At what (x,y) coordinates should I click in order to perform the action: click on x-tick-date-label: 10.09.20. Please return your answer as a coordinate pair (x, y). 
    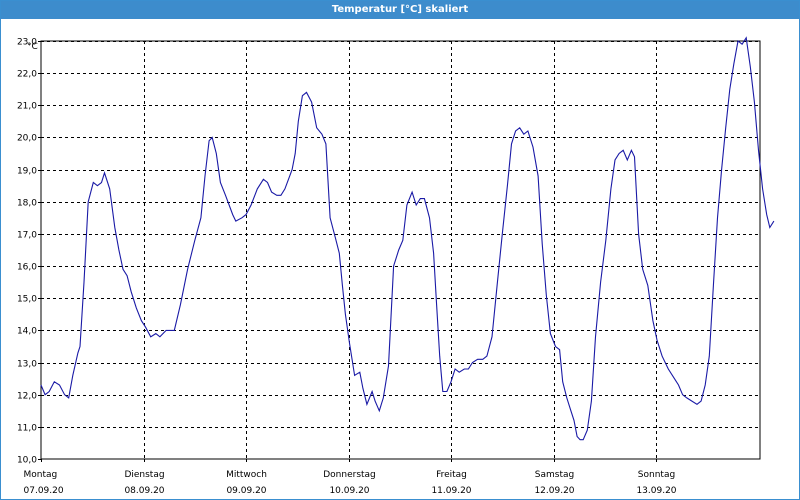
    Looking at the image, I should click on (349, 491).